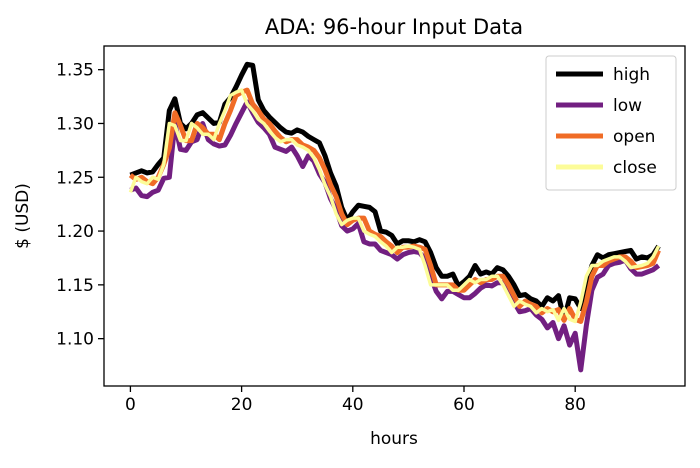 The width and height of the screenshot is (700, 468). I want to click on y-tick-label: 1.10, so click(75, 340).